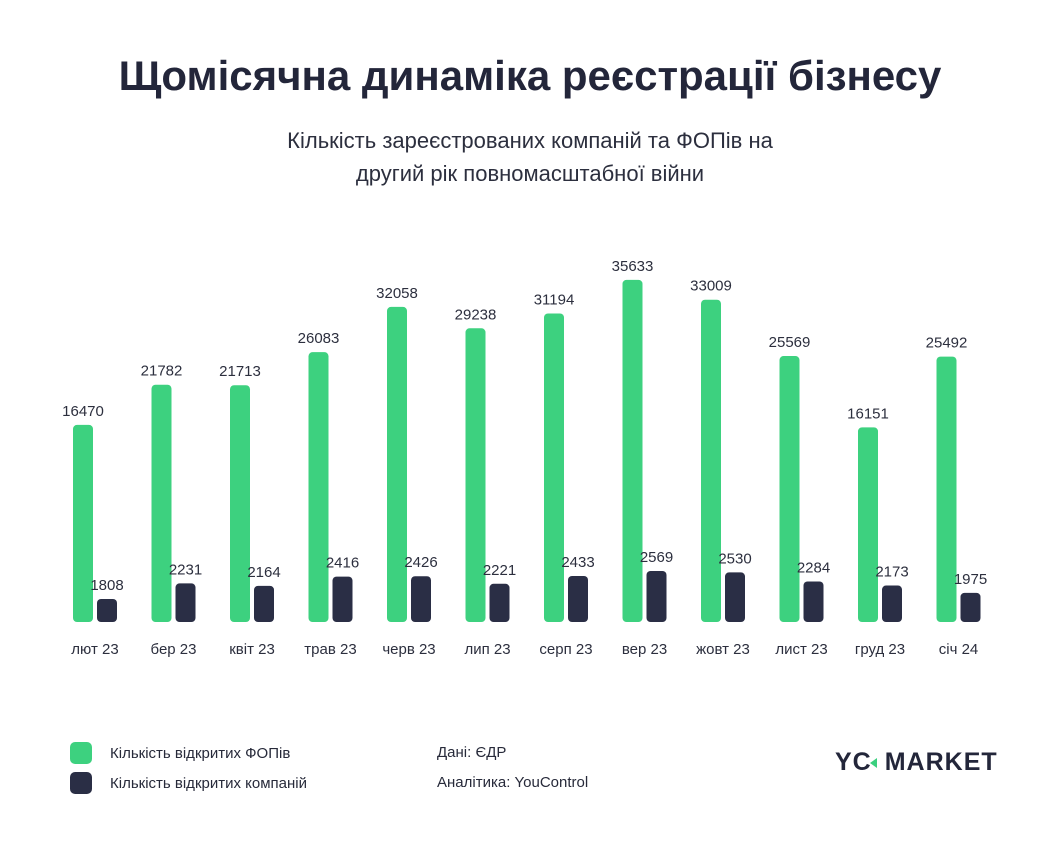 The image size is (1060, 844). Describe the element at coordinates (554, 299) in the screenshot. I see `data-label: 31194` at that location.